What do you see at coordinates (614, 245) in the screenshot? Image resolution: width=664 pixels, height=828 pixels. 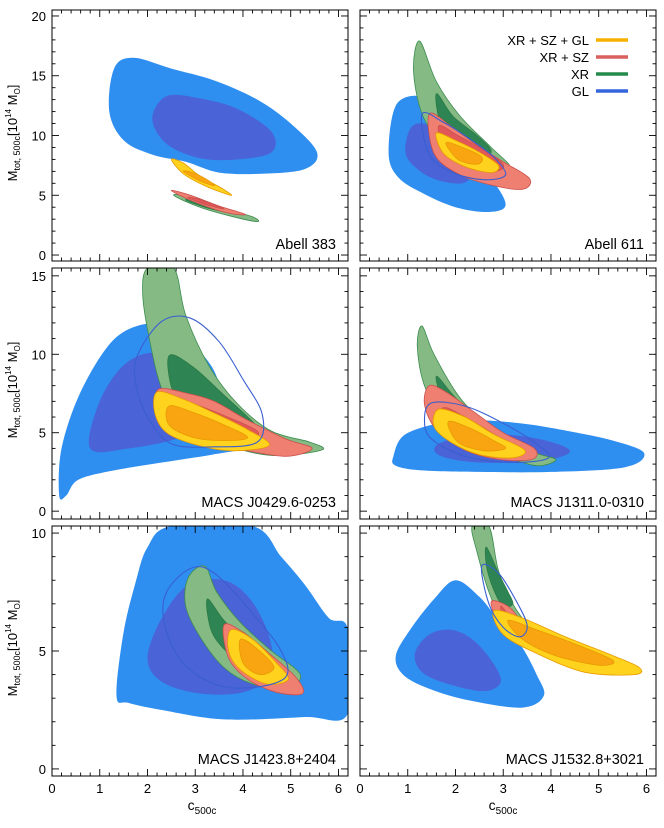 I see `panel-title: Abell 611` at bounding box center [614, 245].